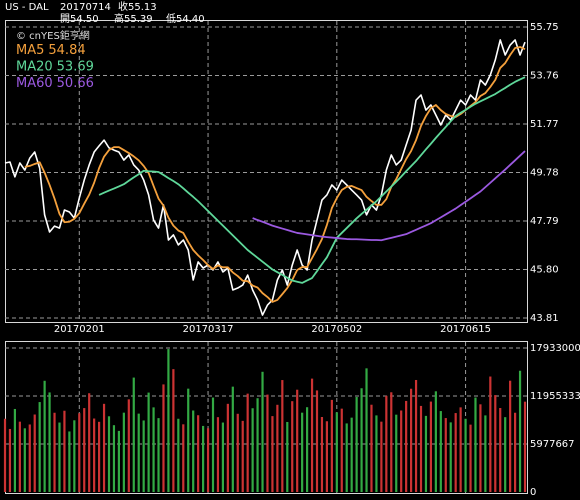 The image size is (580, 500). What do you see at coordinates (544, 318) in the screenshot?
I see `y-tick-label: 43.81` at bounding box center [544, 318].